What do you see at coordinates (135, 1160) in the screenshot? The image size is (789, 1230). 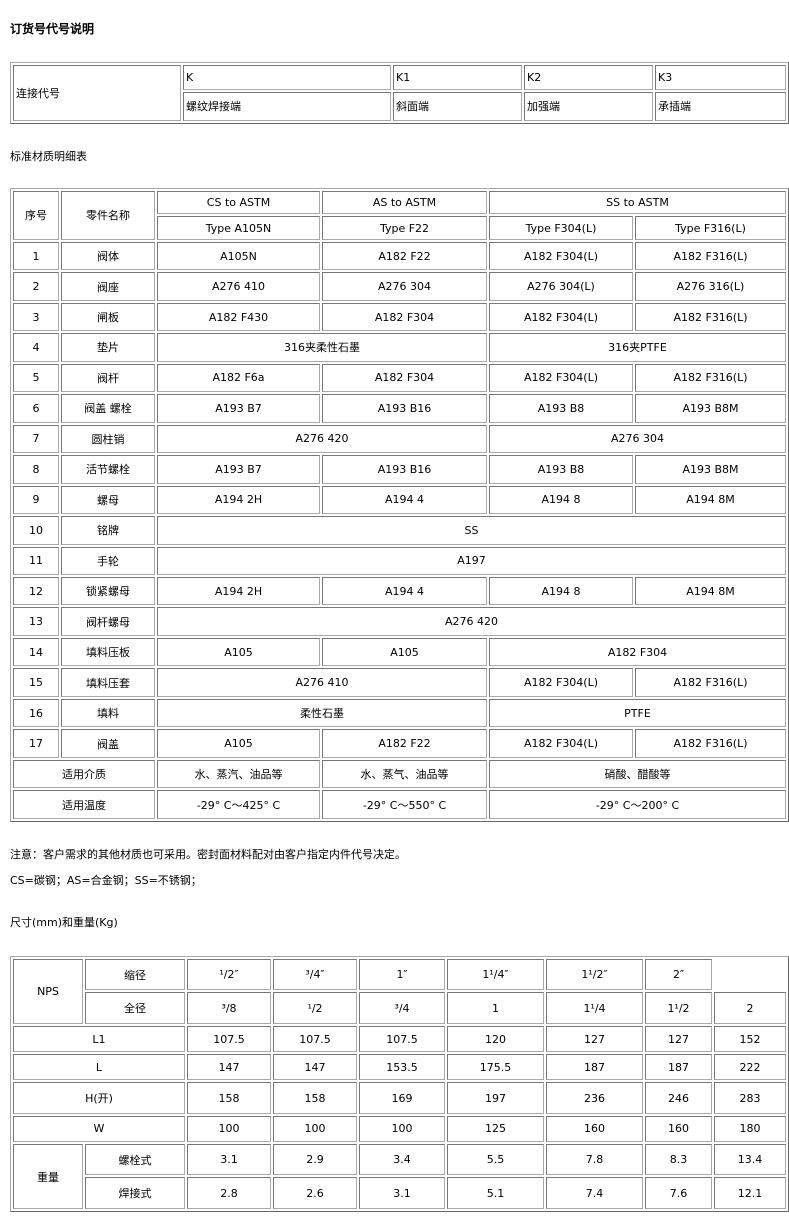 I see `weight-type-label: 螺栓式` at bounding box center [135, 1160].